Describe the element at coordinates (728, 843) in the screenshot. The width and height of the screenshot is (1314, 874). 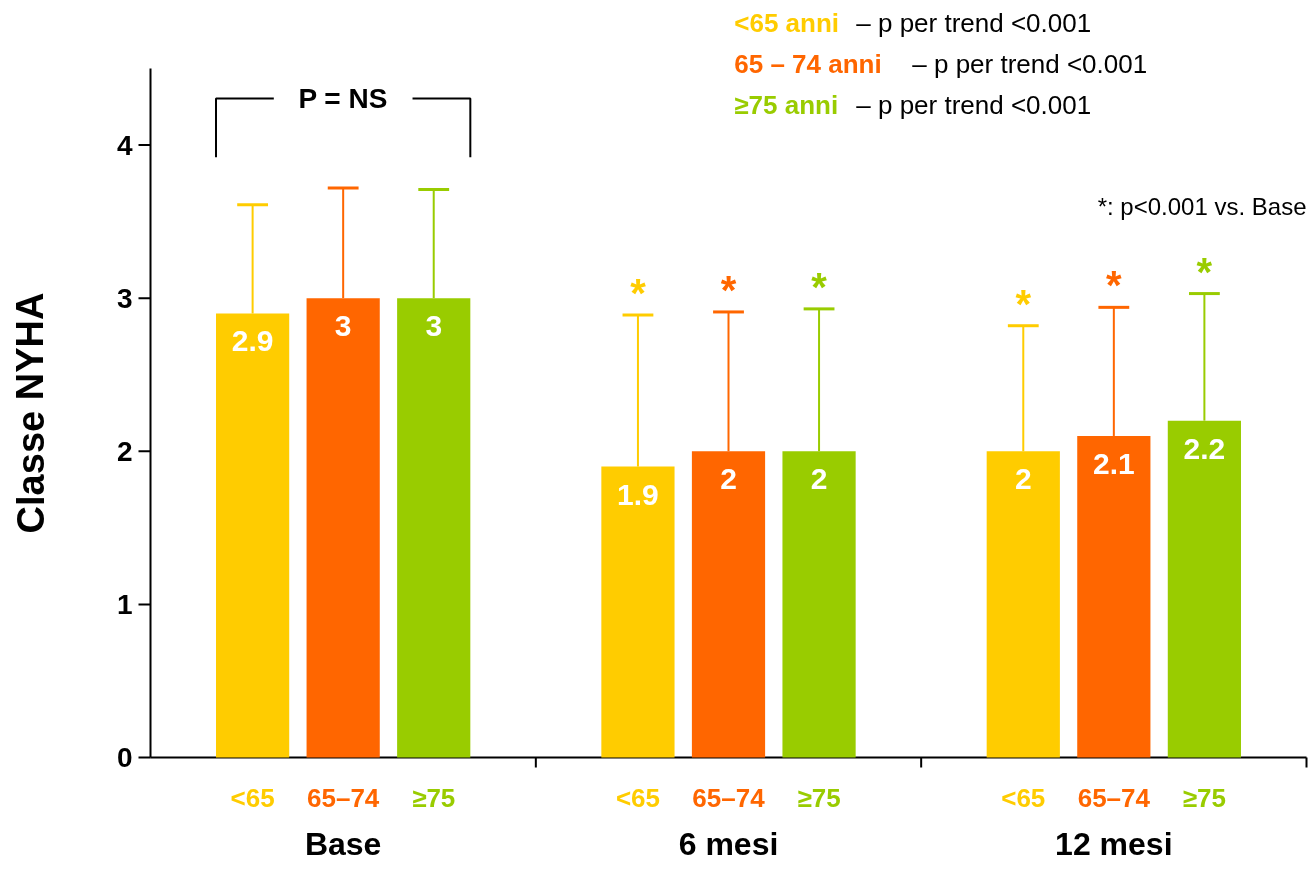
I see `x-tick-label: 6 mesi` at that location.